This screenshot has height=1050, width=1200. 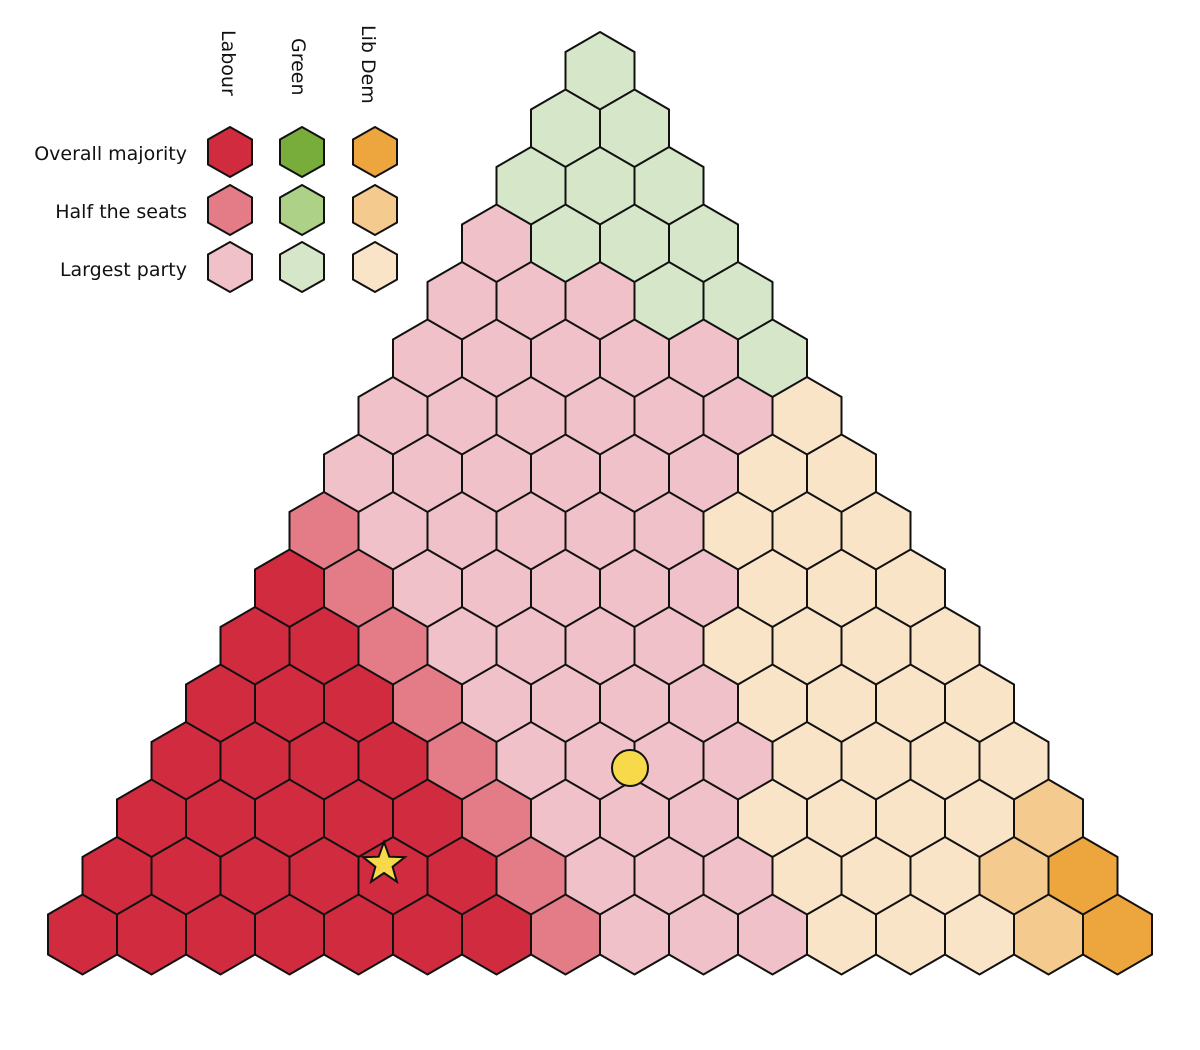 I want to click on legend-row-overall-majority: Overall majority, so click(x=110, y=154).